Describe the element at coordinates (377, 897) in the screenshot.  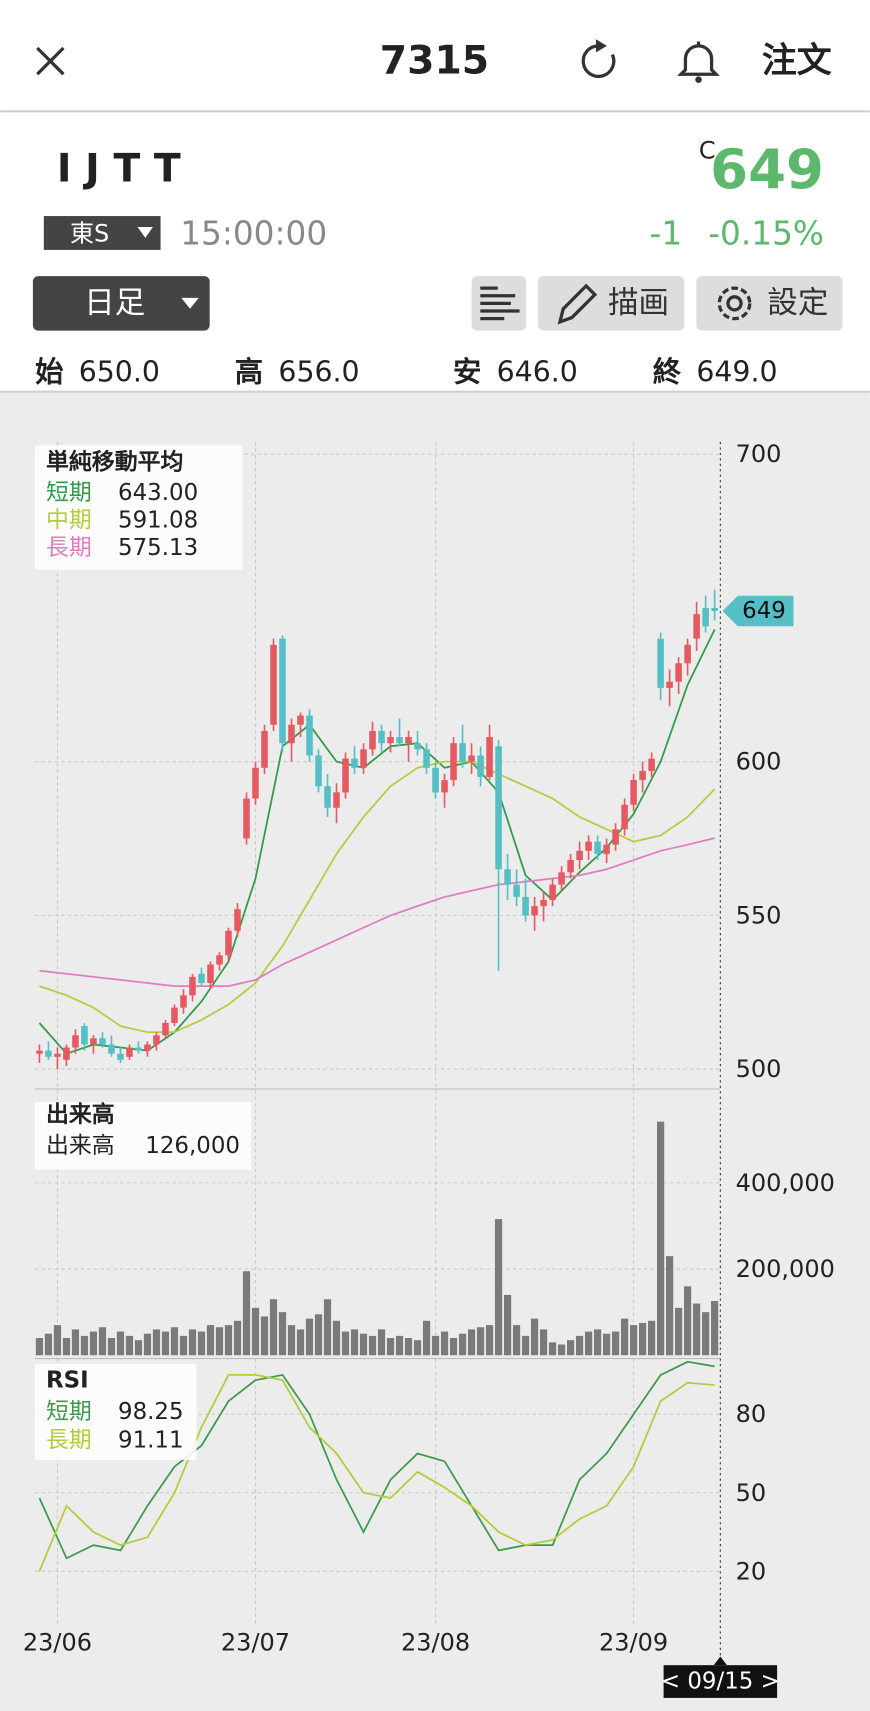
I see `indicator-line` at that location.